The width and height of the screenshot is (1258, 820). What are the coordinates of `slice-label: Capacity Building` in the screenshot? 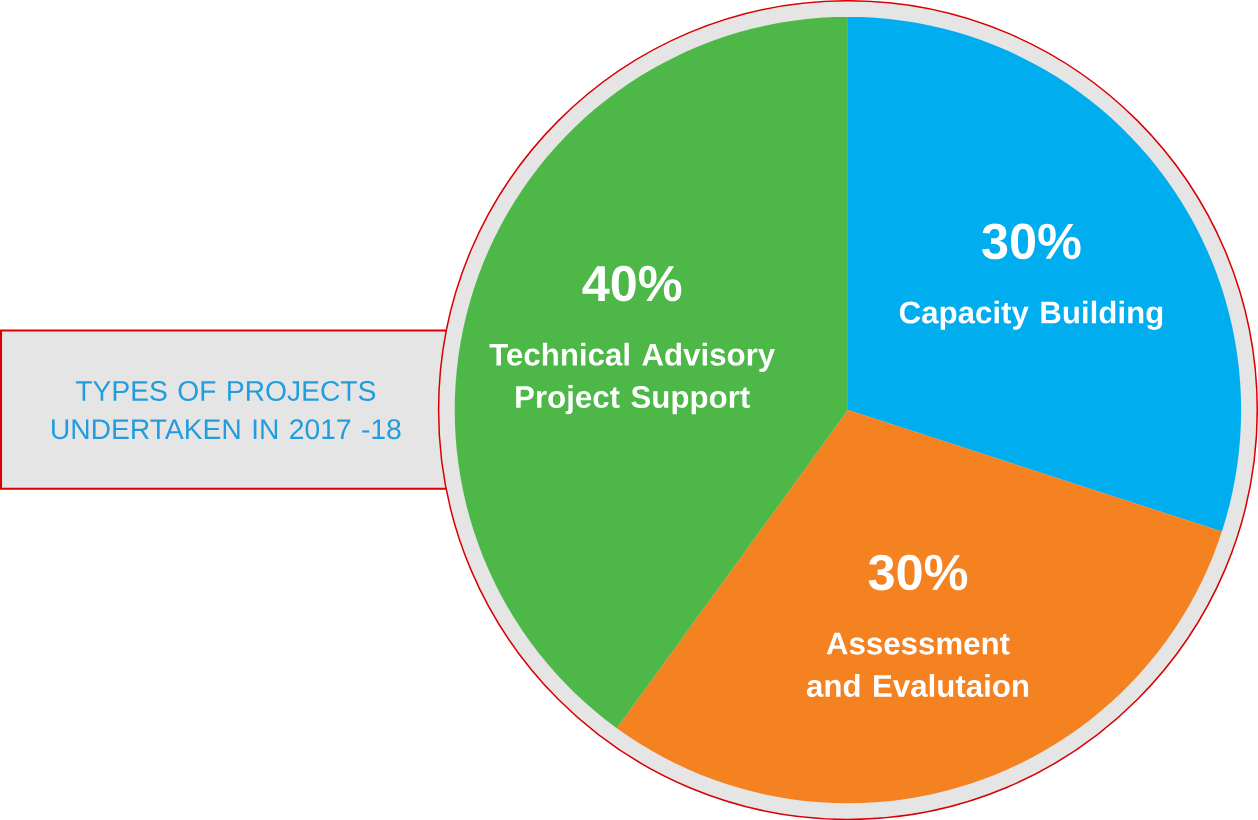 It's located at (1031, 315).